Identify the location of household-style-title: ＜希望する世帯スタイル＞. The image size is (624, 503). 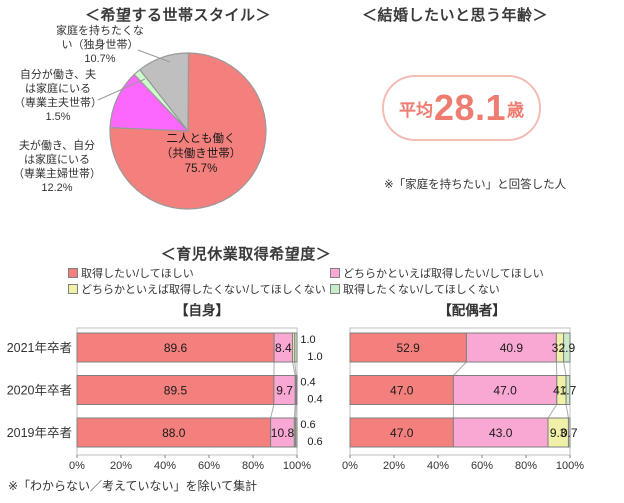
(178, 15).